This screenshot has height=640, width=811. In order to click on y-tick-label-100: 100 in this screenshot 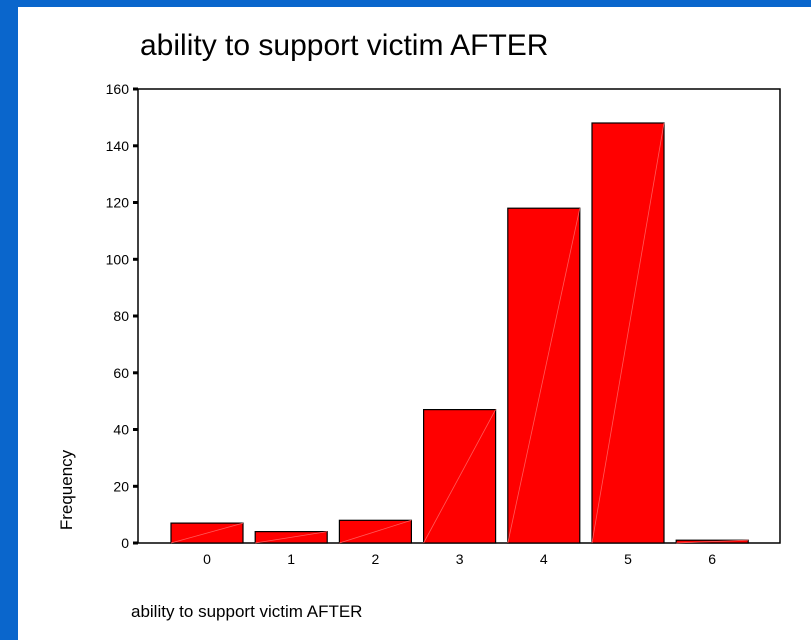, I will do `click(118, 259)`.